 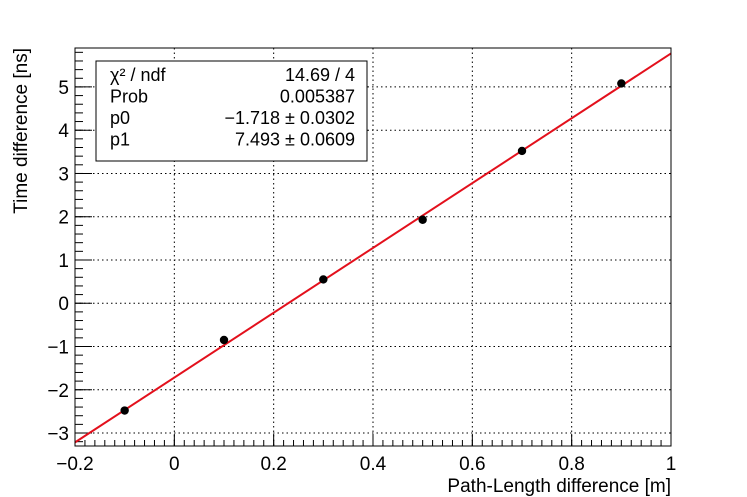 I want to click on y-tick-label: 4, so click(x=63, y=131).